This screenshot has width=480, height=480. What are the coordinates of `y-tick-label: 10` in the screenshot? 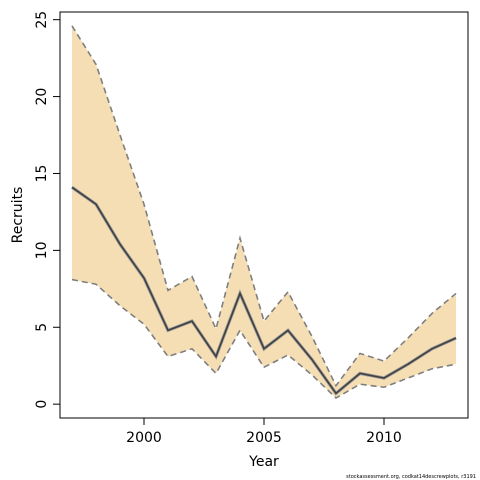 It's located at (42, 250).